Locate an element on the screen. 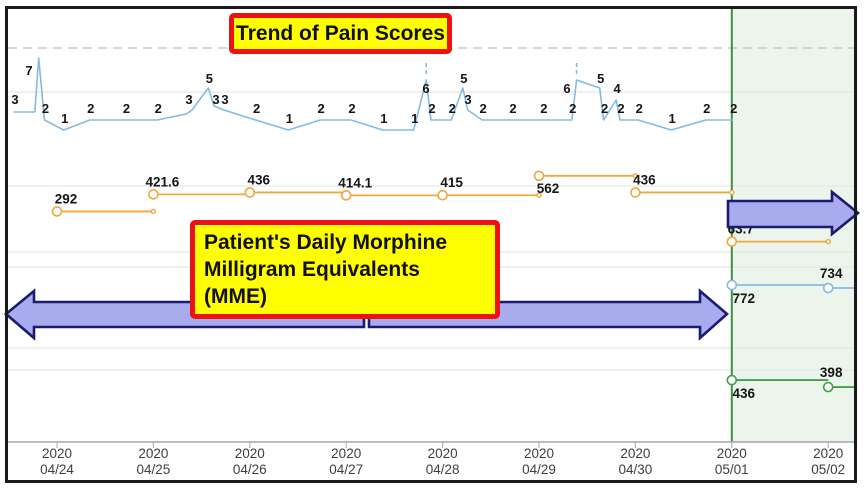 The image size is (867, 489). date-day-label: 04/25 is located at coordinates (154, 469).